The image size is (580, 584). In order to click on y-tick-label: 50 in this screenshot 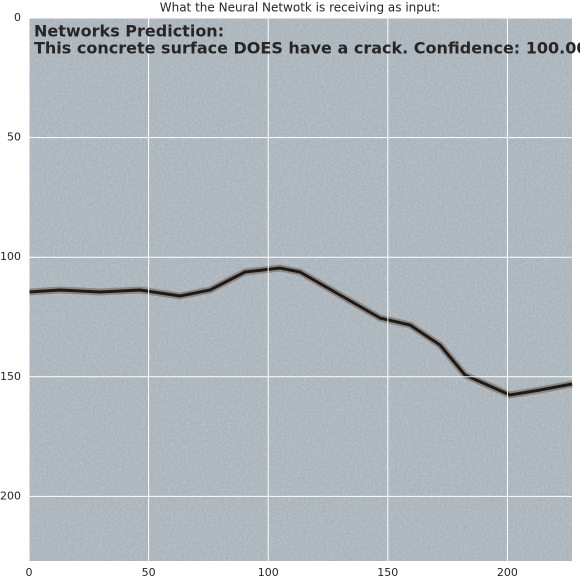, I will do `click(14, 137)`.